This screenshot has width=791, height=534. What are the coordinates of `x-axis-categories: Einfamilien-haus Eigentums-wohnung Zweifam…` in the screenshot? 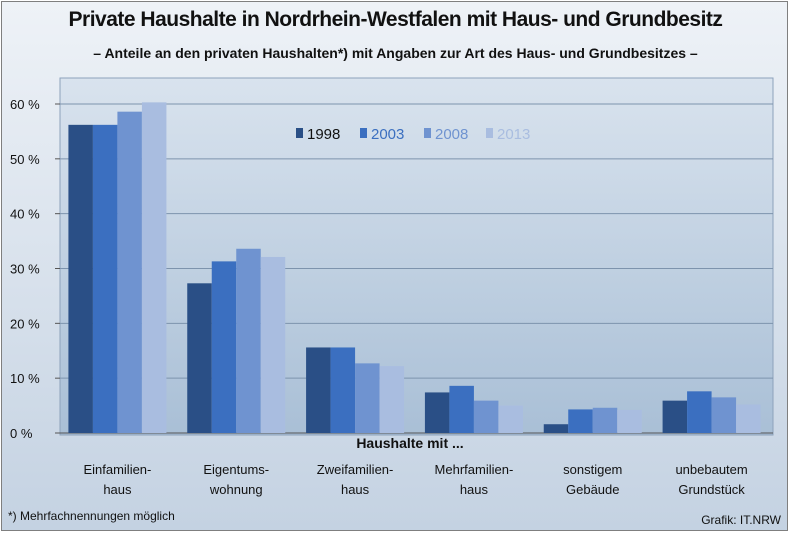 It's located at (415, 479).